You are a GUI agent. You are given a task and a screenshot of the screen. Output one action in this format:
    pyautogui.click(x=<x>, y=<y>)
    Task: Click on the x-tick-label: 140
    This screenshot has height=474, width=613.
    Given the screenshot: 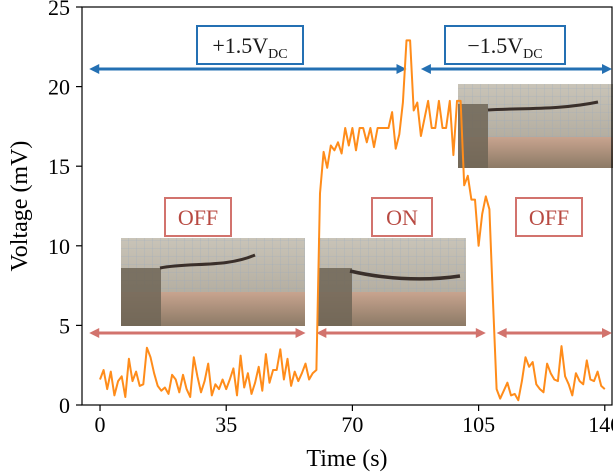 What is the action you would take?
    pyautogui.click(x=600, y=424)
    